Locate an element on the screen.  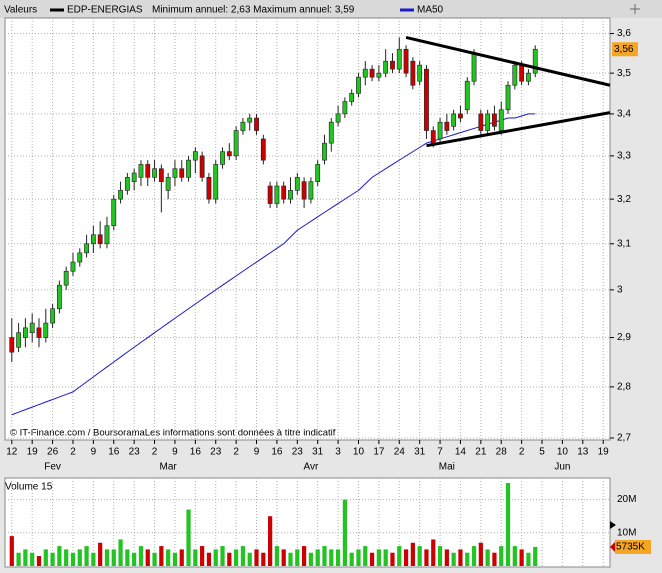
month-label: Fev is located at coordinates (52, 467).